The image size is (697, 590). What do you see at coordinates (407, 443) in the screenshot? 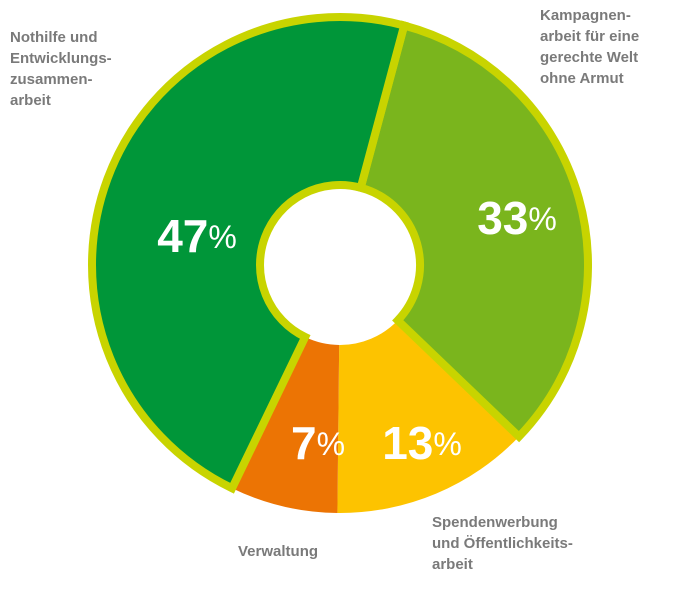
I see `value-number: 13` at bounding box center [407, 443].